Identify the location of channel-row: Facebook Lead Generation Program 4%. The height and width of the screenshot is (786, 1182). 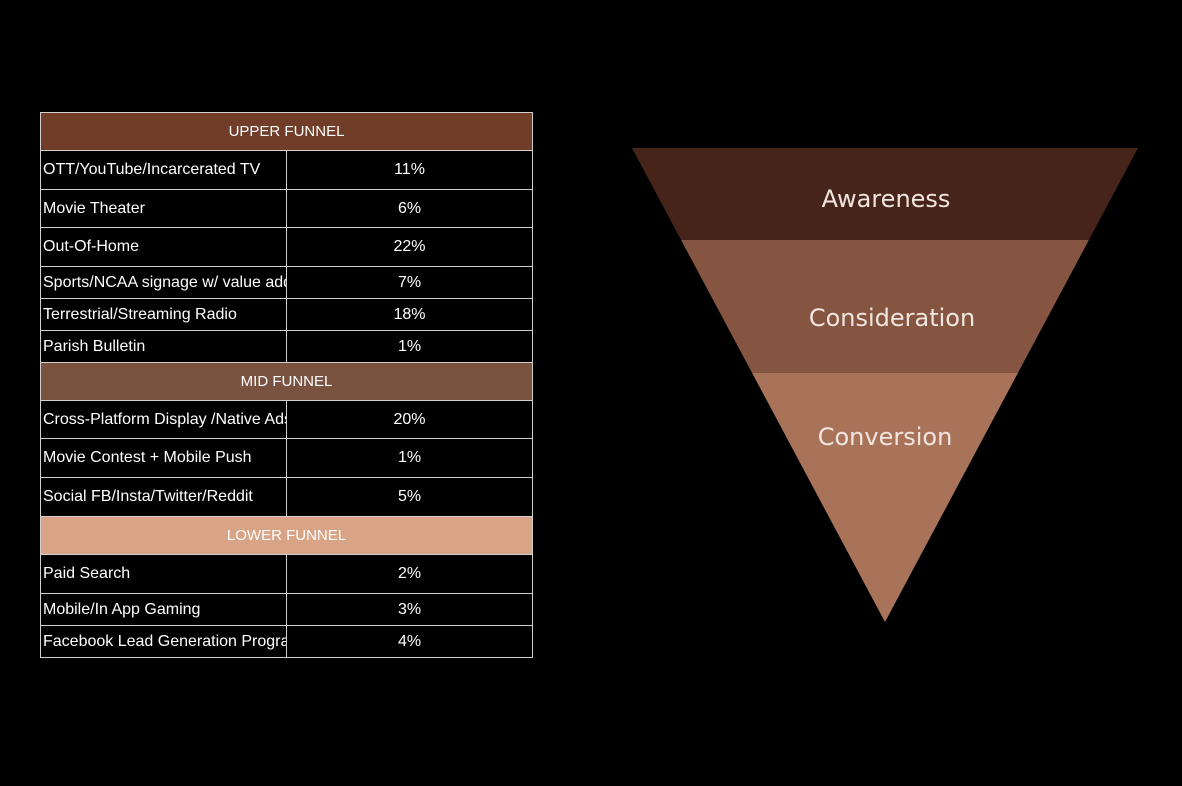
(286, 641).